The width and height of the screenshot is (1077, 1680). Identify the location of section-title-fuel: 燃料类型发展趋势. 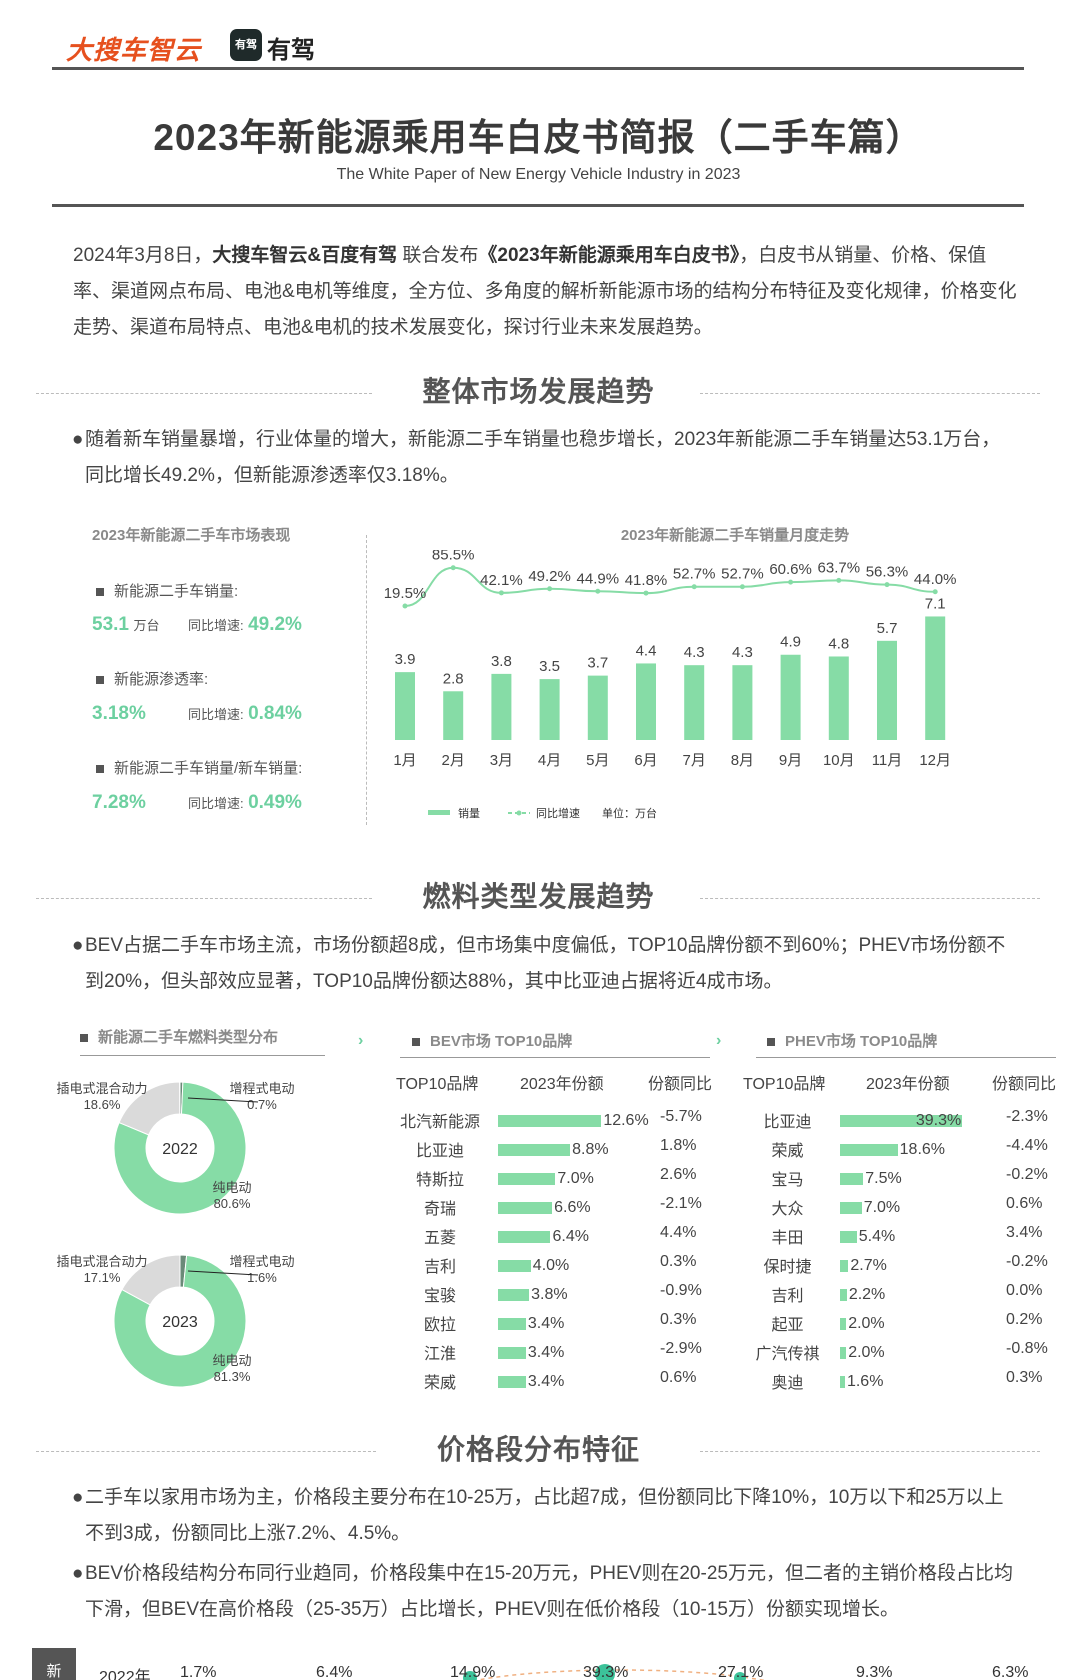
(538, 896).